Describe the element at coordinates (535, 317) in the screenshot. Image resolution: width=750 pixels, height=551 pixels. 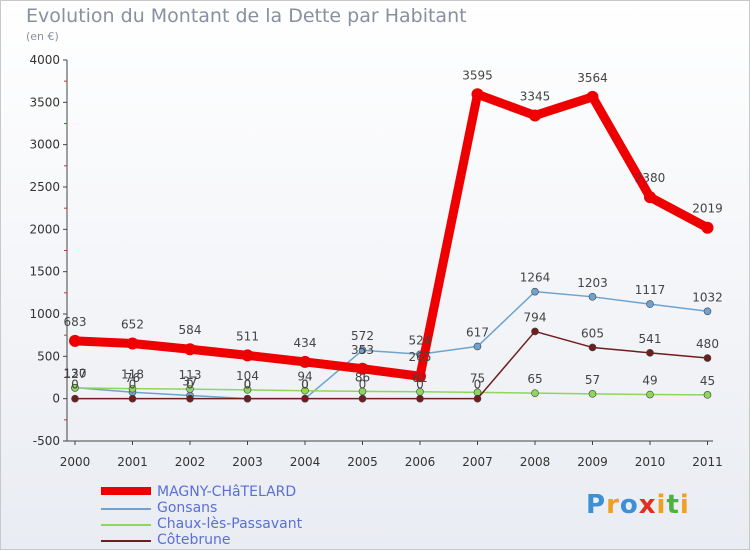
I see `data-label: 794` at that location.